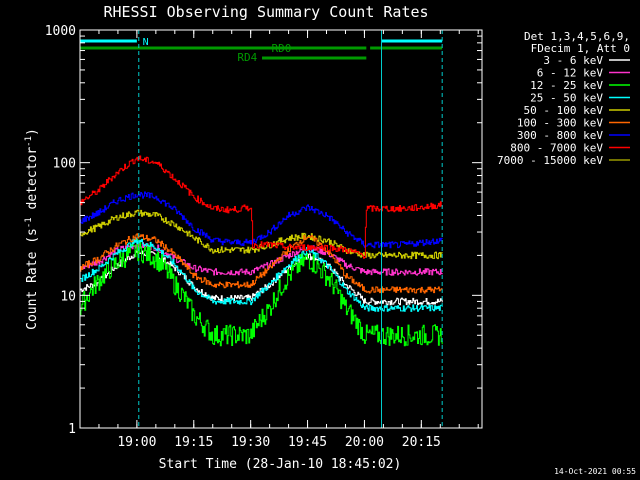 The image size is (640, 480). What do you see at coordinates (560, 123) in the screenshot?
I see `legend-label-5: 100 - 300 keV` at bounding box center [560, 123].